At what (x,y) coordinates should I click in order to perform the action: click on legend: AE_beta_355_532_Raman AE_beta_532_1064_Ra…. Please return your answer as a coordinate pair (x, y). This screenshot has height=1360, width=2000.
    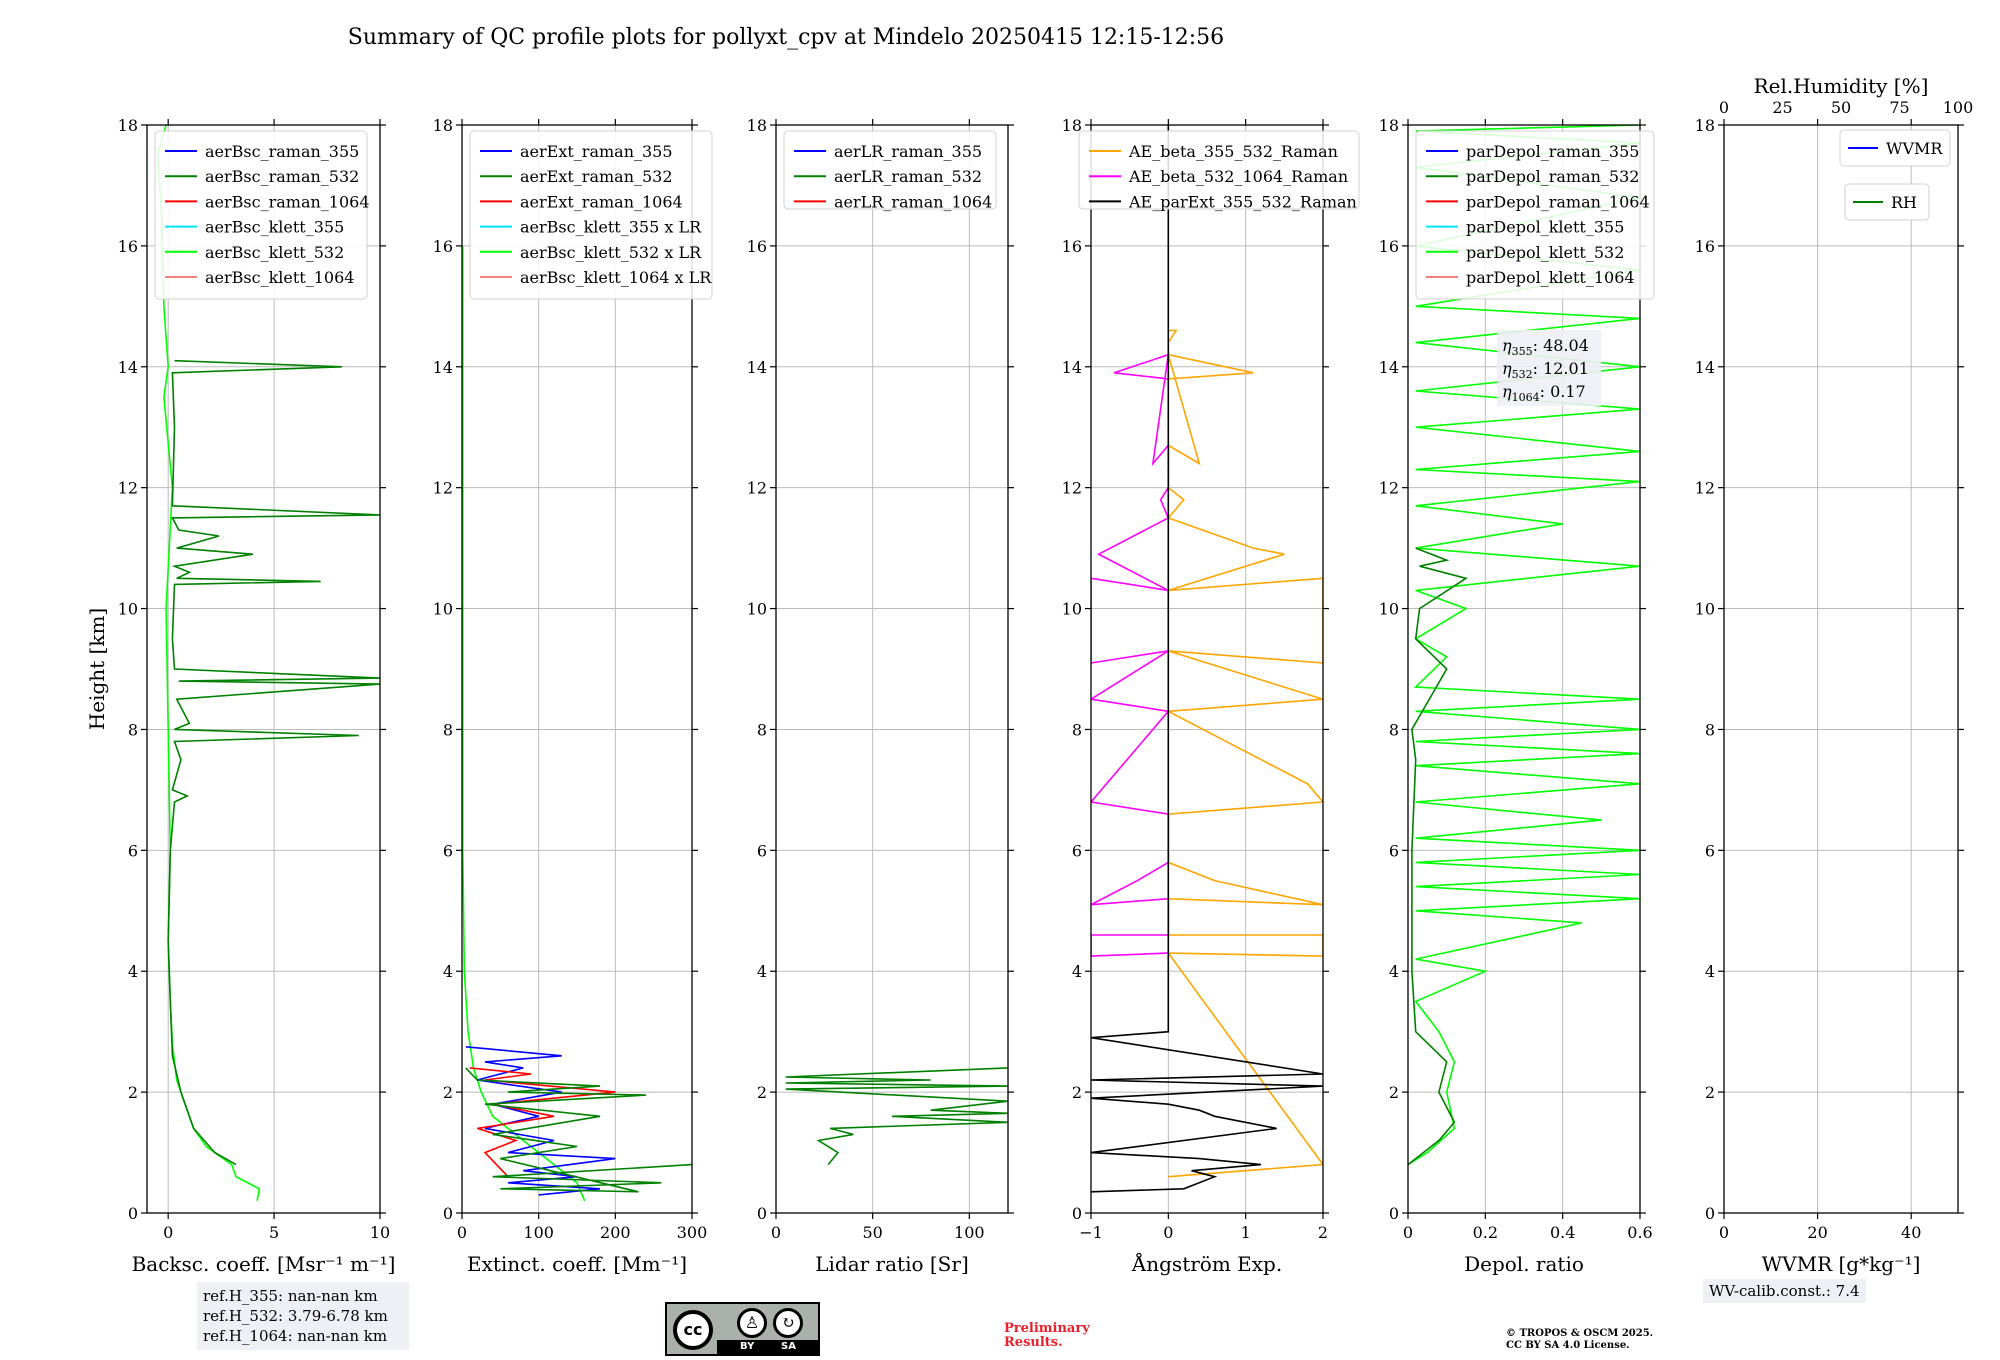
    Looking at the image, I should click on (1219, 170).